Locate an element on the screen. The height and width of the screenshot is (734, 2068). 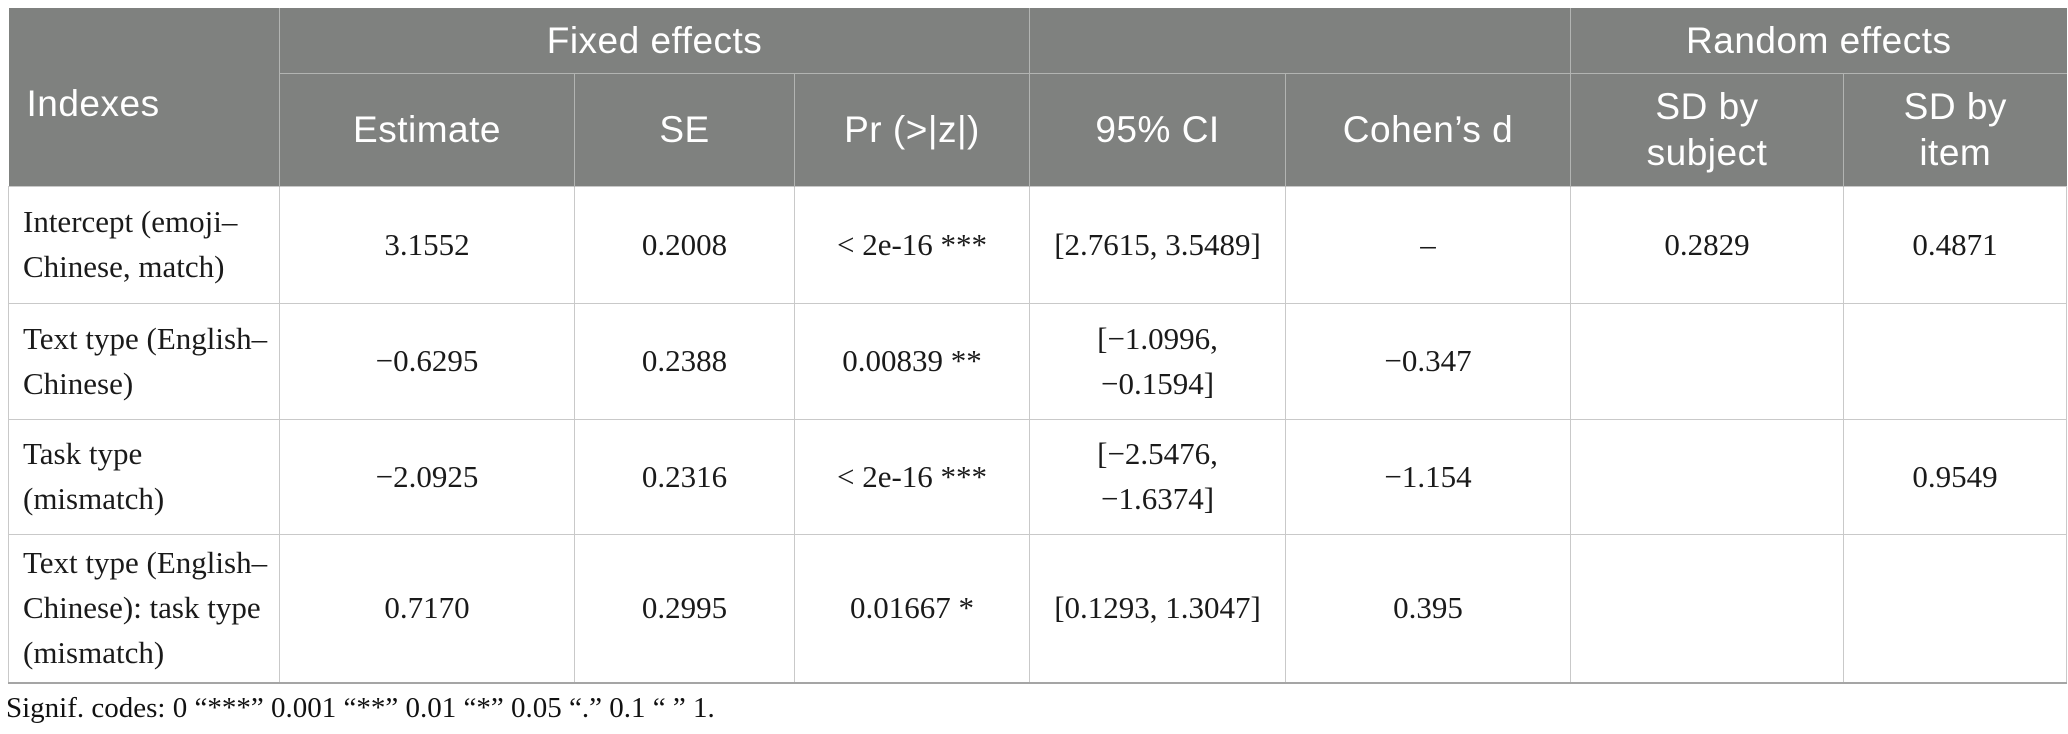
cell-se: 0.2316 is located at coordinates (684, 477).